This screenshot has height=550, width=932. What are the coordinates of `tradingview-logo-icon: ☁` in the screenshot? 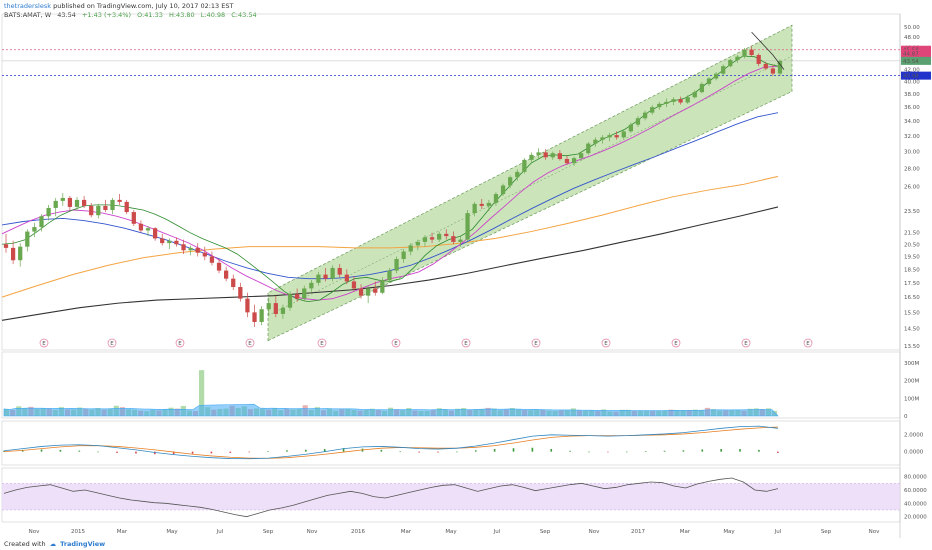 It's located at (53, 544).